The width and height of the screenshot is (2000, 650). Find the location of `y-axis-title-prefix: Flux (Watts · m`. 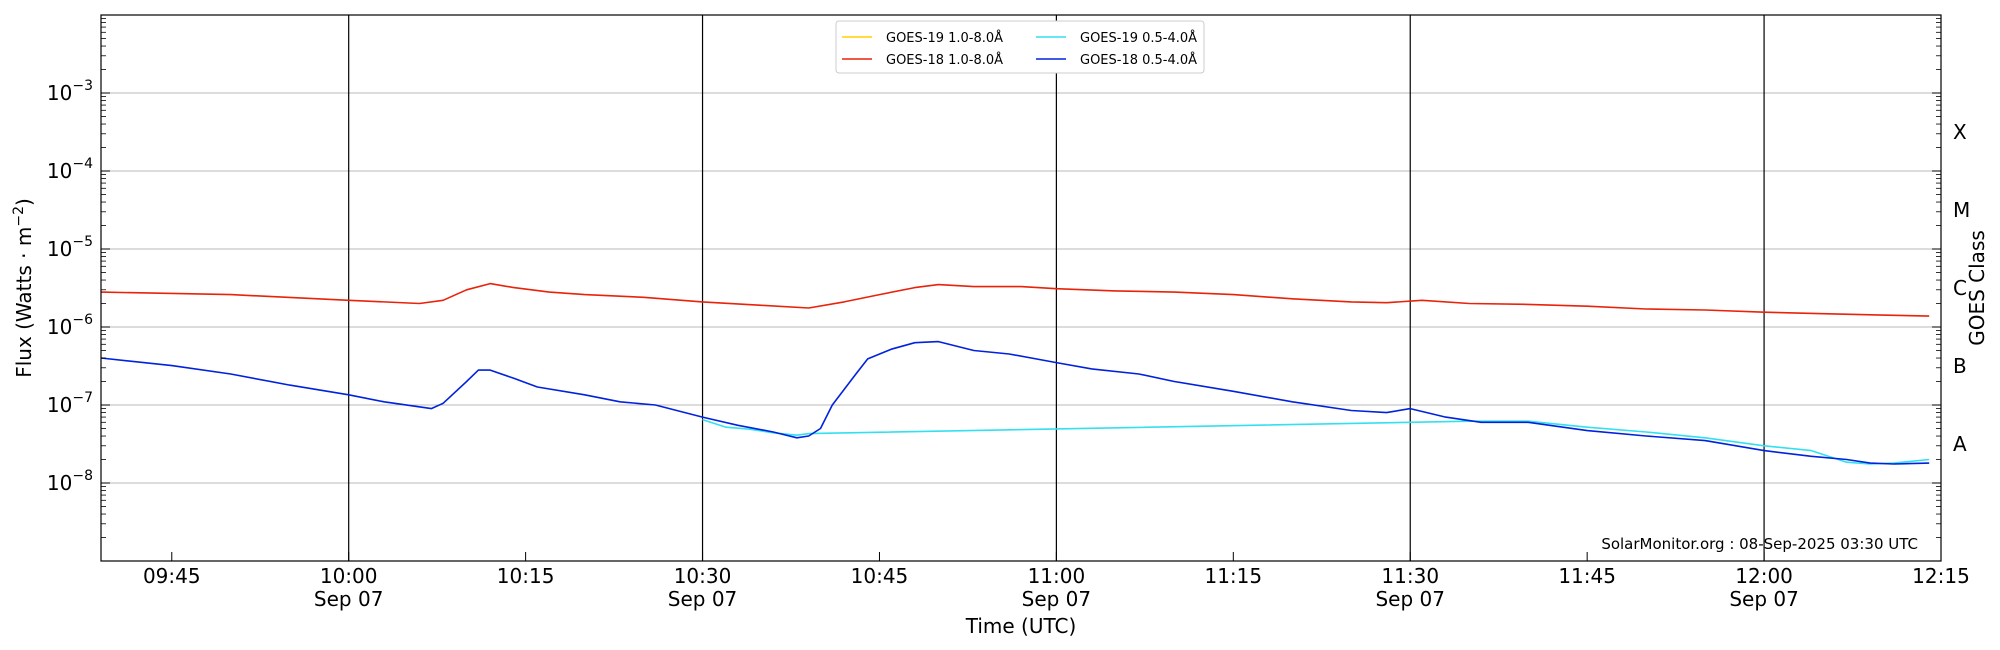

y-axis-title-prefix: Flux (Watts · m is located at coordinates (24, 302).